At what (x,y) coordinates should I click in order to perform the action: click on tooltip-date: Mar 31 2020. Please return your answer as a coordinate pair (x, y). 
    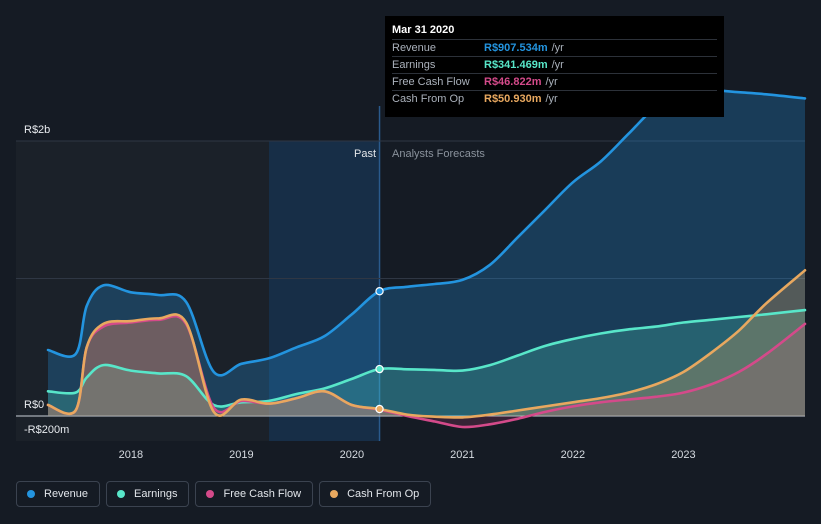
    Looking at the image, I should click on (423, 30).